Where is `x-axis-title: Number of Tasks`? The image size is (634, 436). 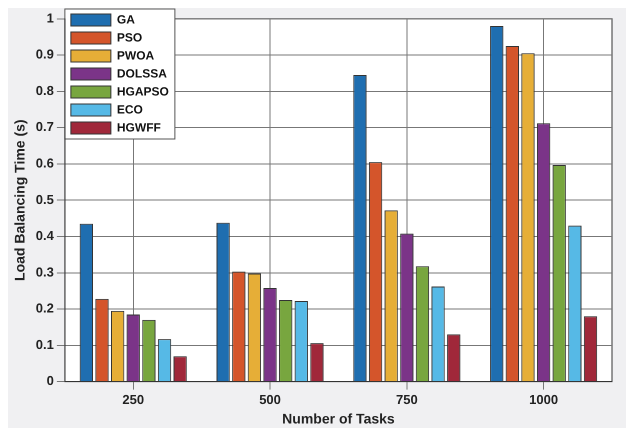 x-axis-title: Number of Tasks is located at coordinates (338, 418).